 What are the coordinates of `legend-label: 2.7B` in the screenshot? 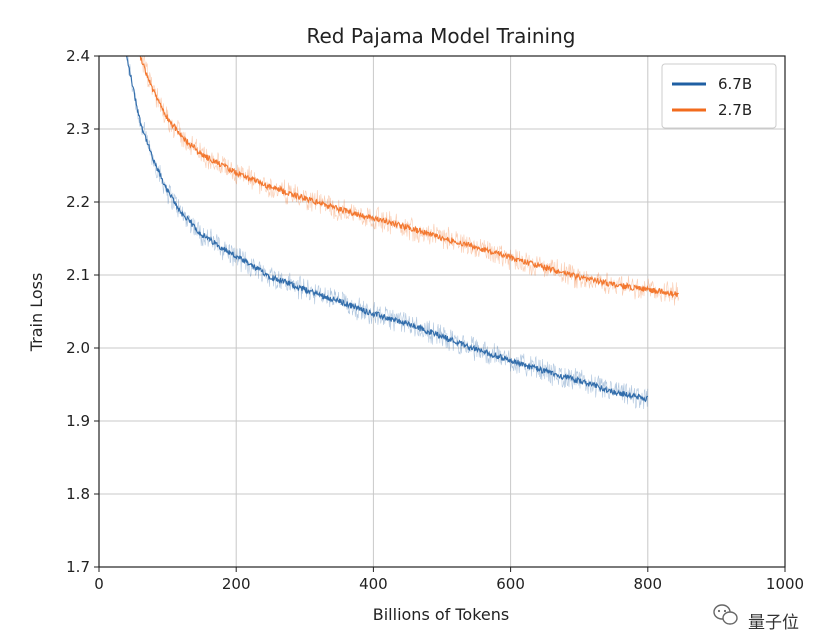 It's located at (735, 110).